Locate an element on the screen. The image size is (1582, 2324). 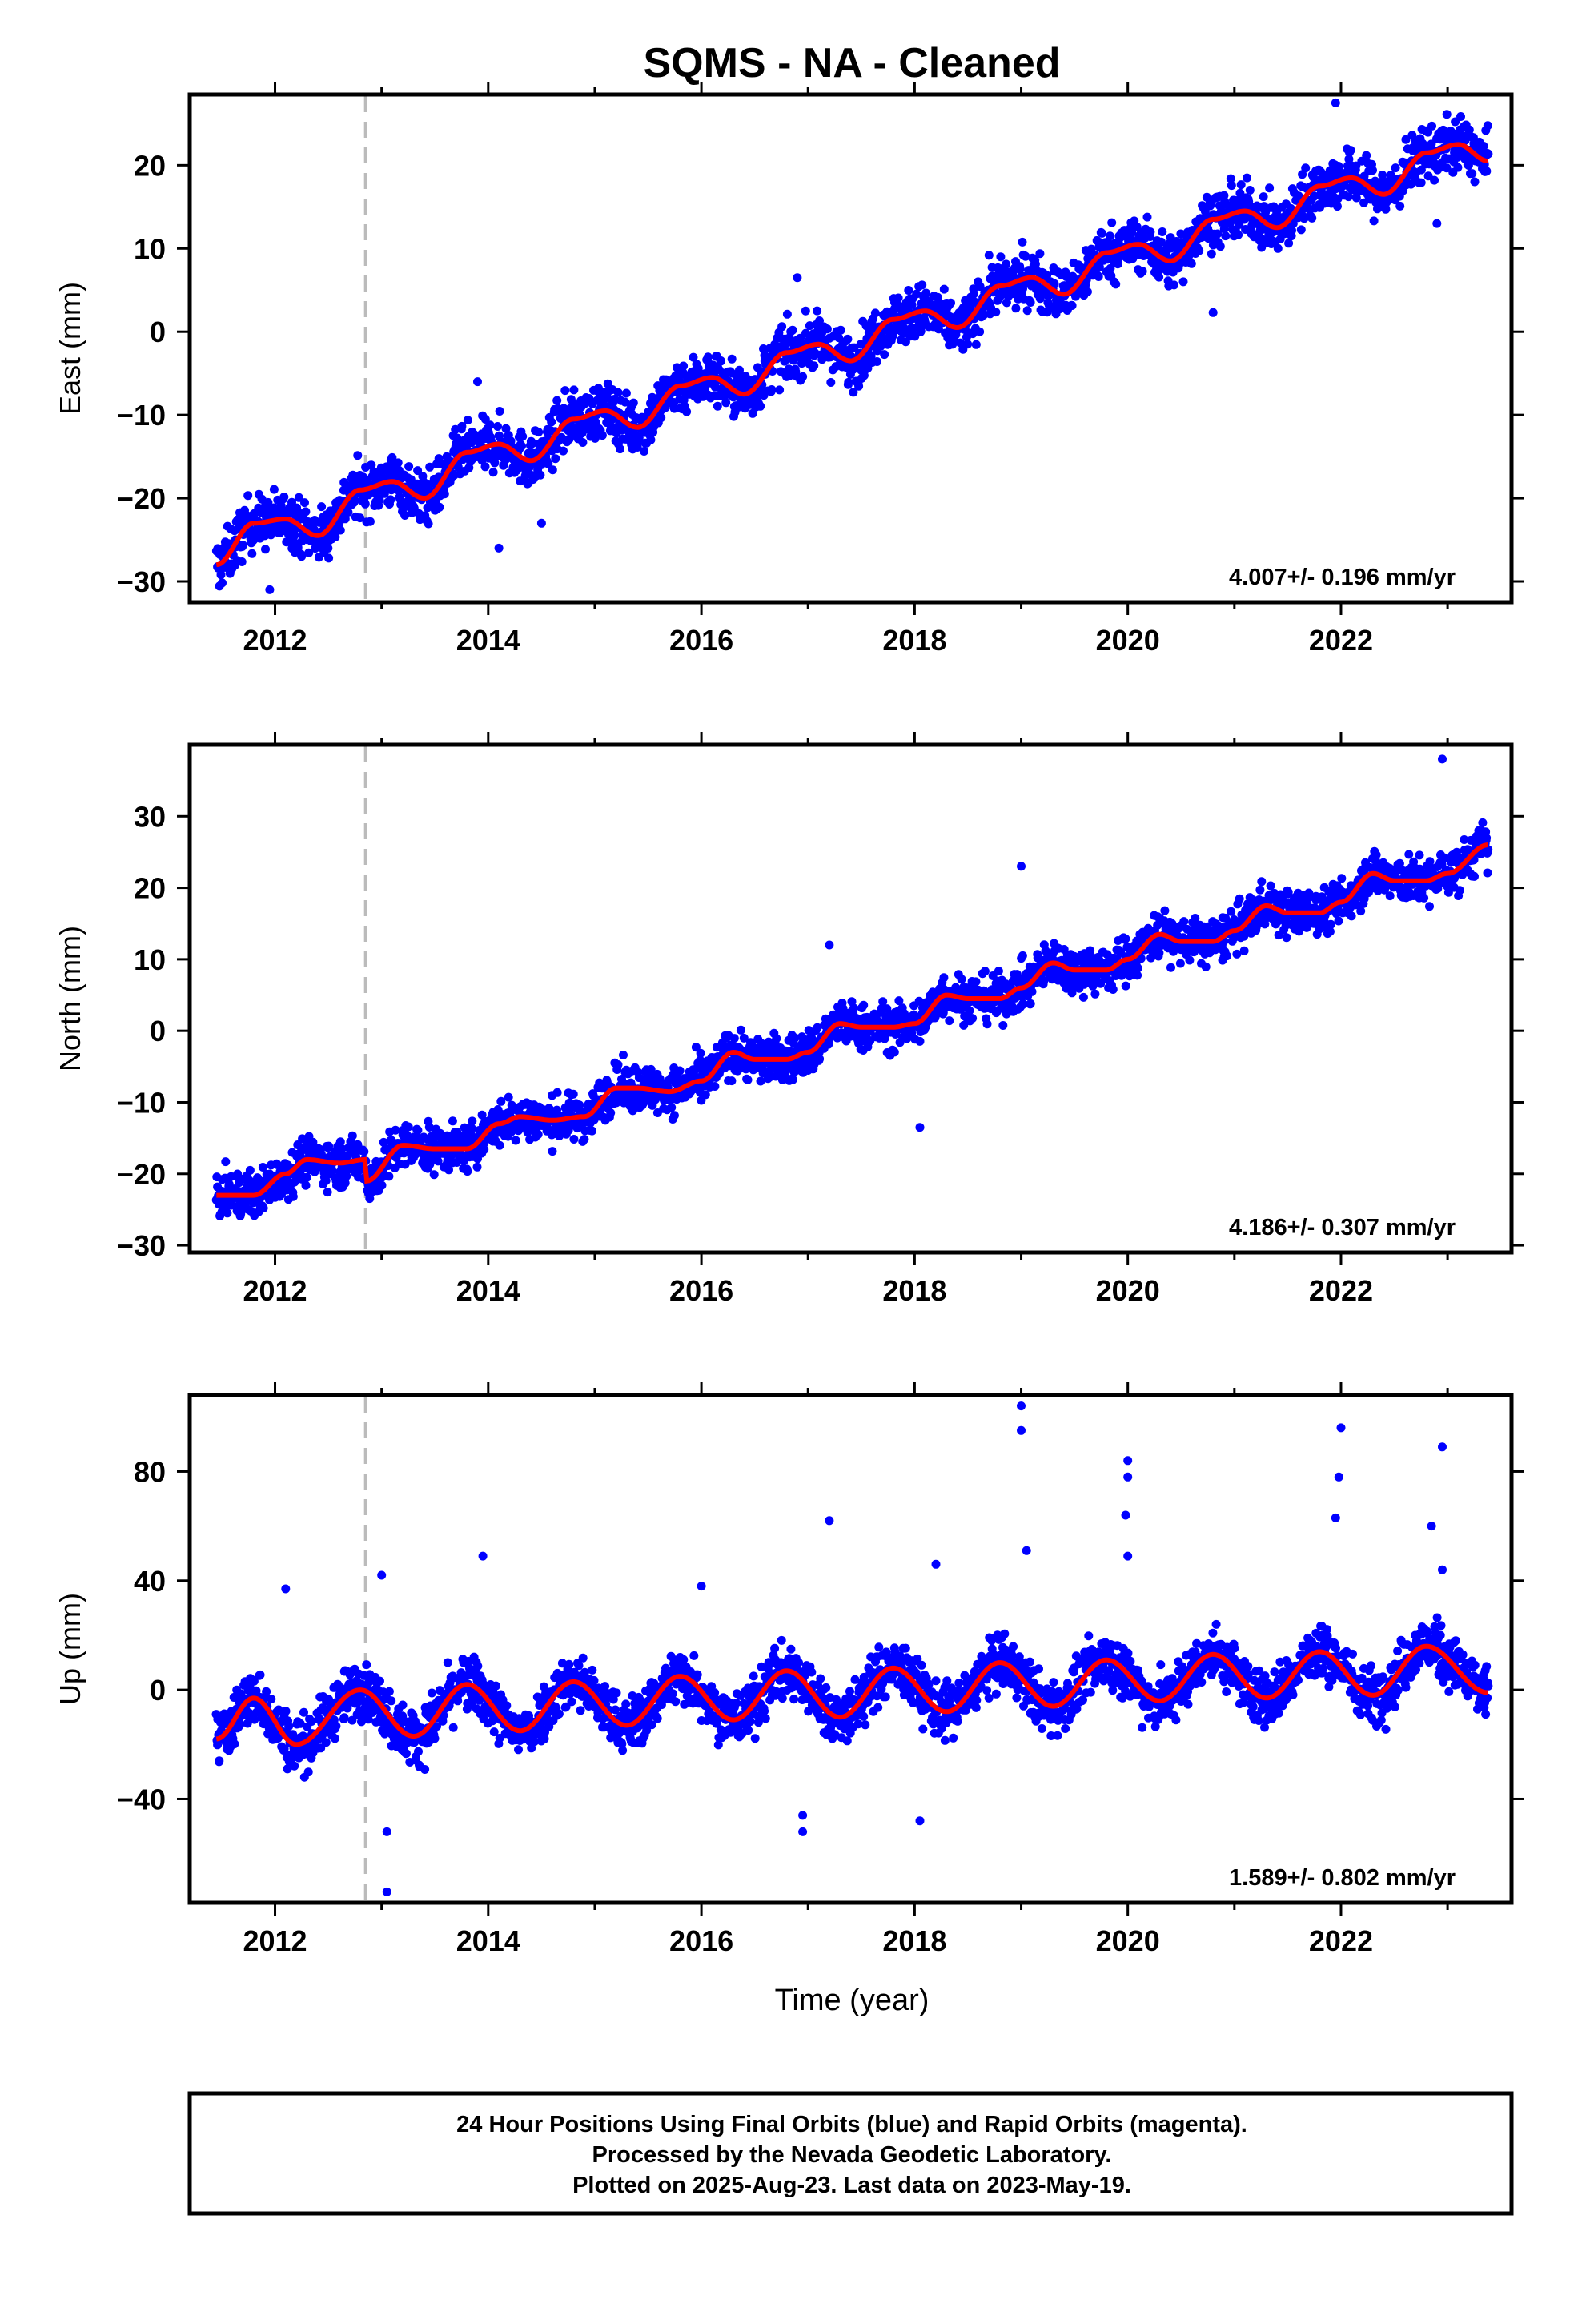
figure-title: SQMS - NA - Cleaned is located at coordinates (851, 63).